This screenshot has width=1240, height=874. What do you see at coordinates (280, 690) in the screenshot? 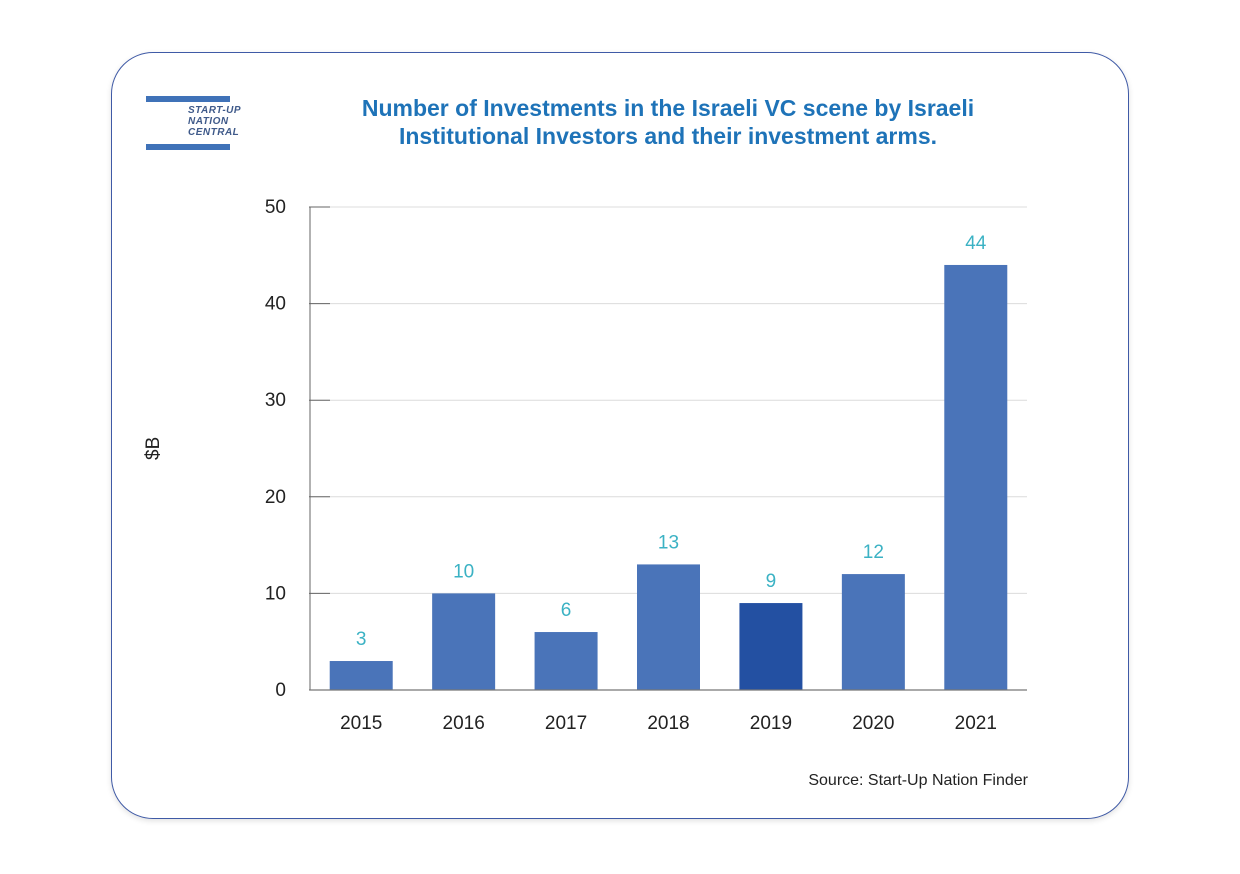
I see `y-tick-label-0: 0` at bounding box center [280, 690].